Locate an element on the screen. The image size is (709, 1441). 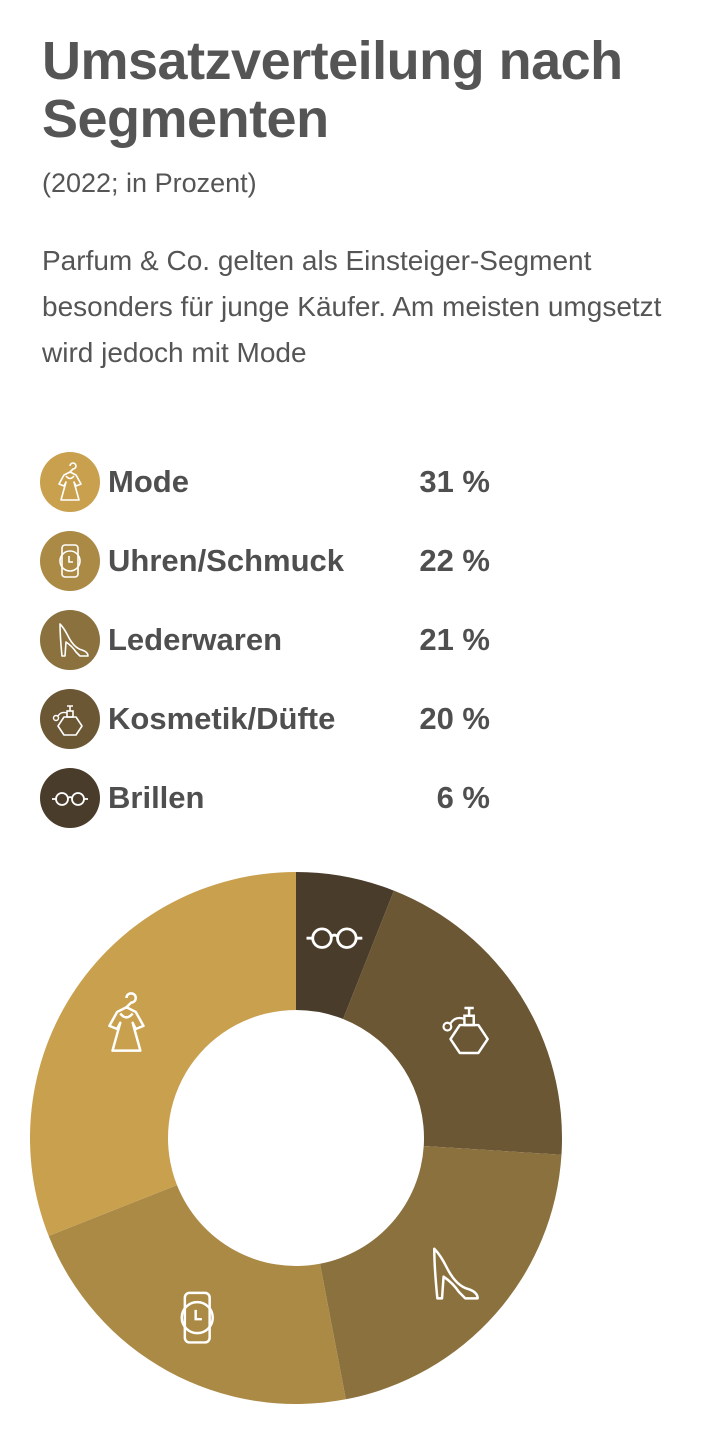
legend-value: 20 % is located at coordinates (454, 718).